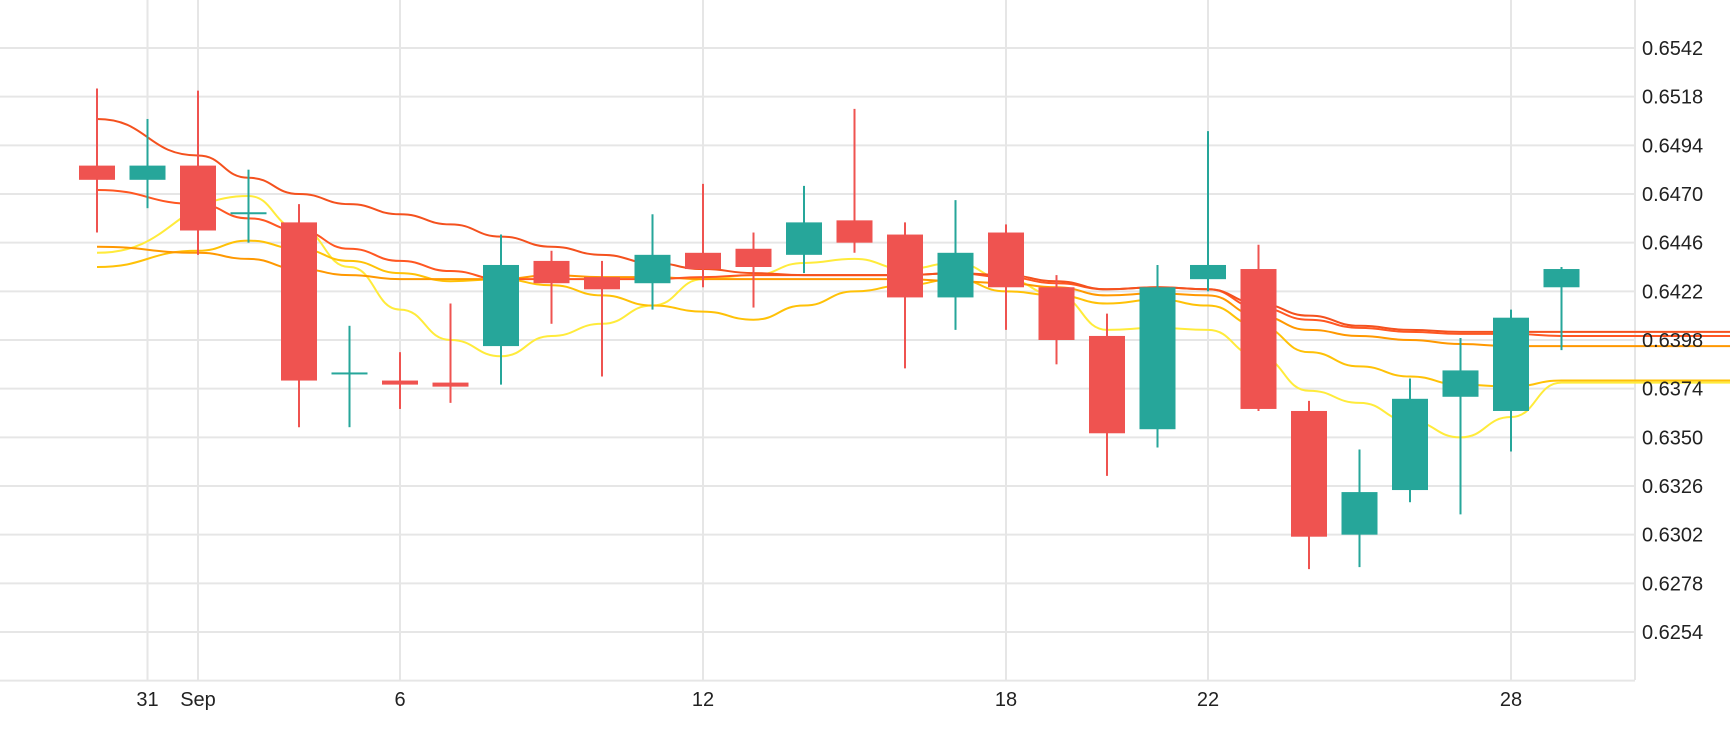 The height and width of the screenshot is (735, 1730). Describe the element at coordinates (1672, 98) in the screenshot. I see `y-tick-label: 0.6518` at that location.